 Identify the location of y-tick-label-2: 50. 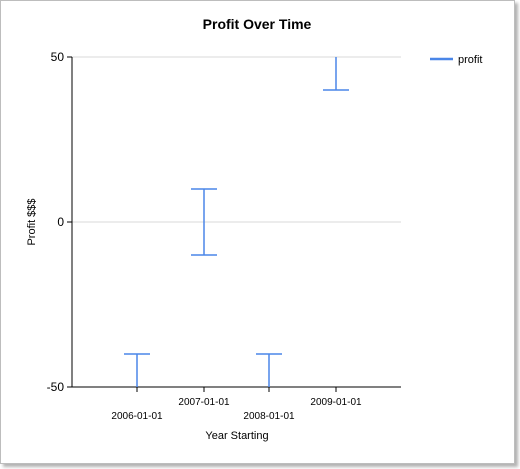
(58, 57).